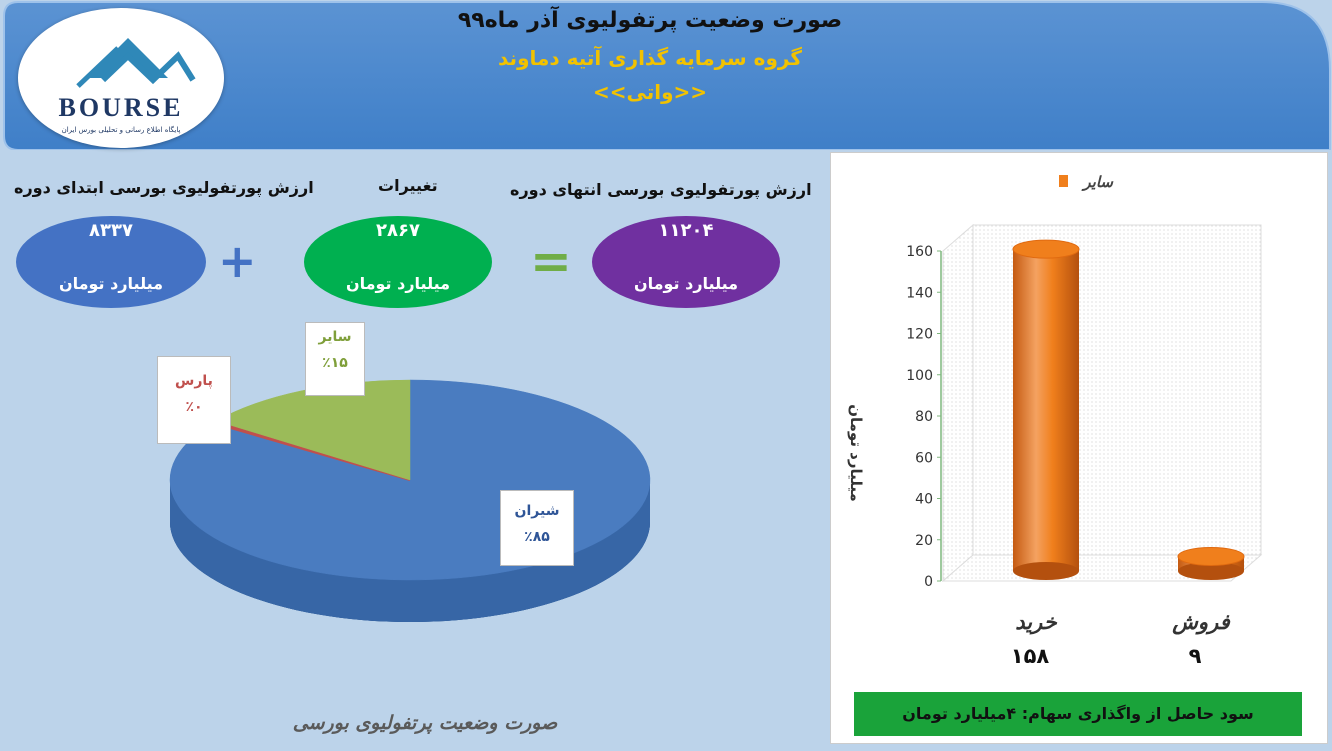  What do you see at coordinates (551, 261) in the screenshot?
I see `equals-sign: =` at bounding box center [551, 261].